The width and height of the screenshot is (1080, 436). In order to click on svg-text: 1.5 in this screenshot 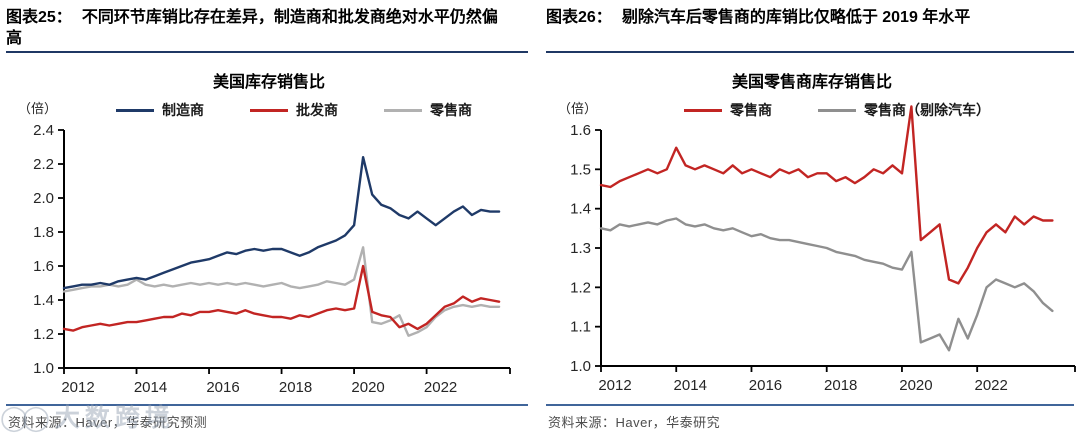, I will do `click(580, 169)`.